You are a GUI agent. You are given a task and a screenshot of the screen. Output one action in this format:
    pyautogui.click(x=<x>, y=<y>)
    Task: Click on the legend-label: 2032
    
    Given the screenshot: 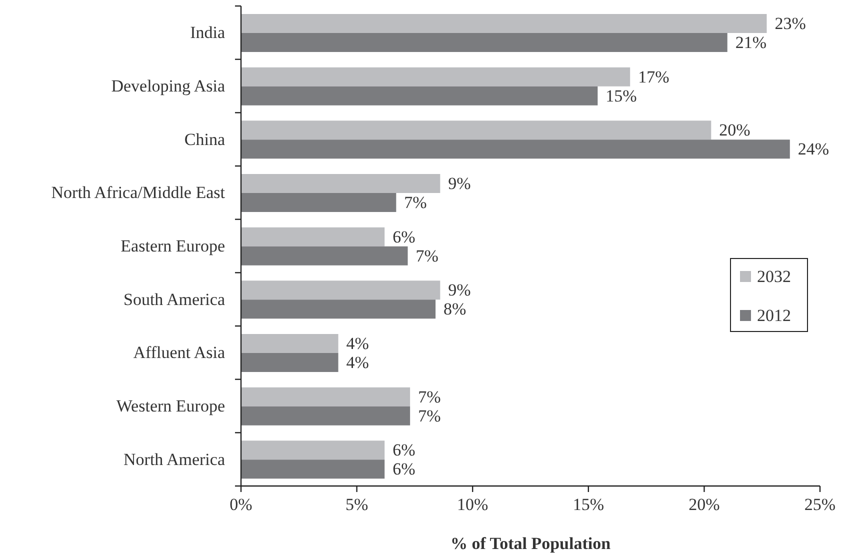 What is the action you would take?
    pyautogui.click(x=774, y=276)
    